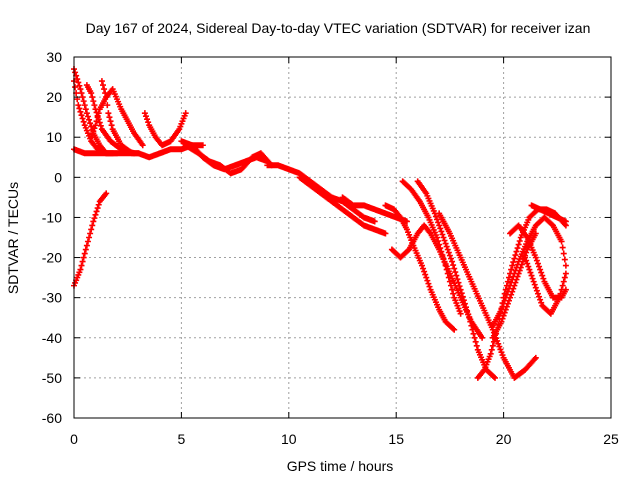 This screenshot has height=480, width=640. I want to click on y-tick-label: 20, so click(54, 97).